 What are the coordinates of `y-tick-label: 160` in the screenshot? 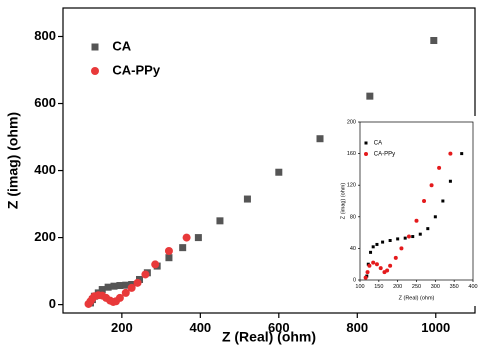 It's located at (351, 154).